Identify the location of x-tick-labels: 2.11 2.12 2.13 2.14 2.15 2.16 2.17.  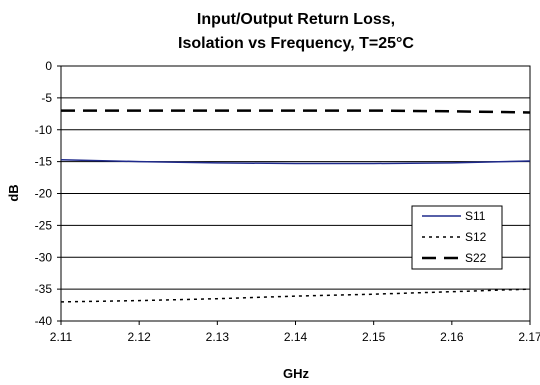
(295, 337).